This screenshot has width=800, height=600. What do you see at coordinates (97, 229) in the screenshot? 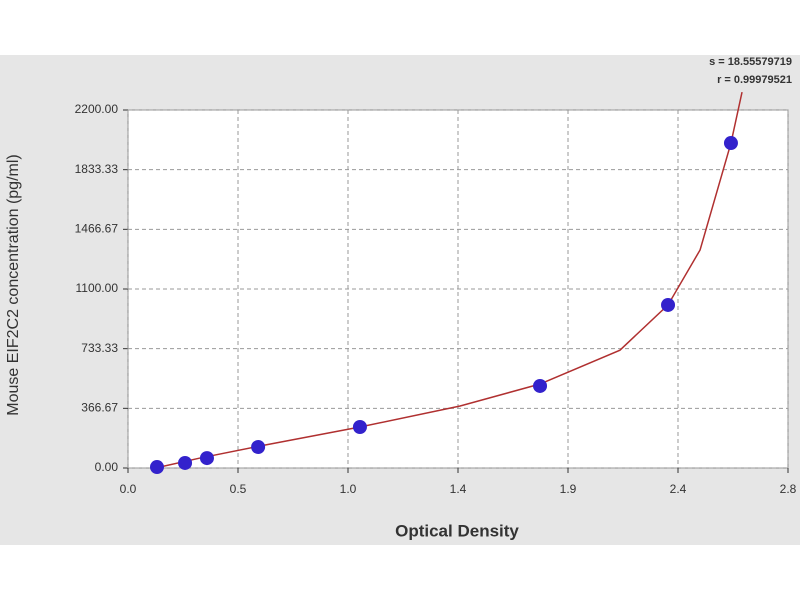
I see `y-tick-label: 1466.67` at bounding box center [97, 229].